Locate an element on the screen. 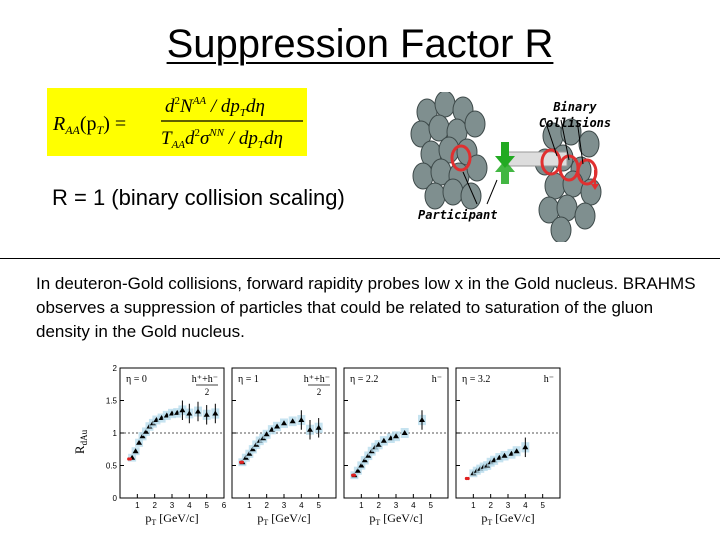 This screenshot has height=540, width=720. panel-2: 1 2 3 4 5 pT [GeV/c] η = 2.2 h⁻ is located at coordinates (396, 447).